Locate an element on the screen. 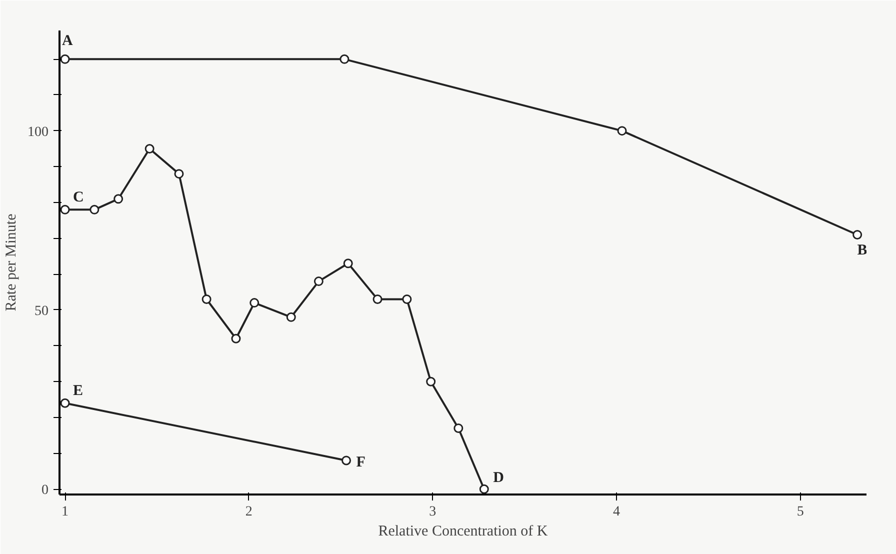 The width and height of the screenshot is (896, 554). annotation: E is located at coordinates (78, 391).